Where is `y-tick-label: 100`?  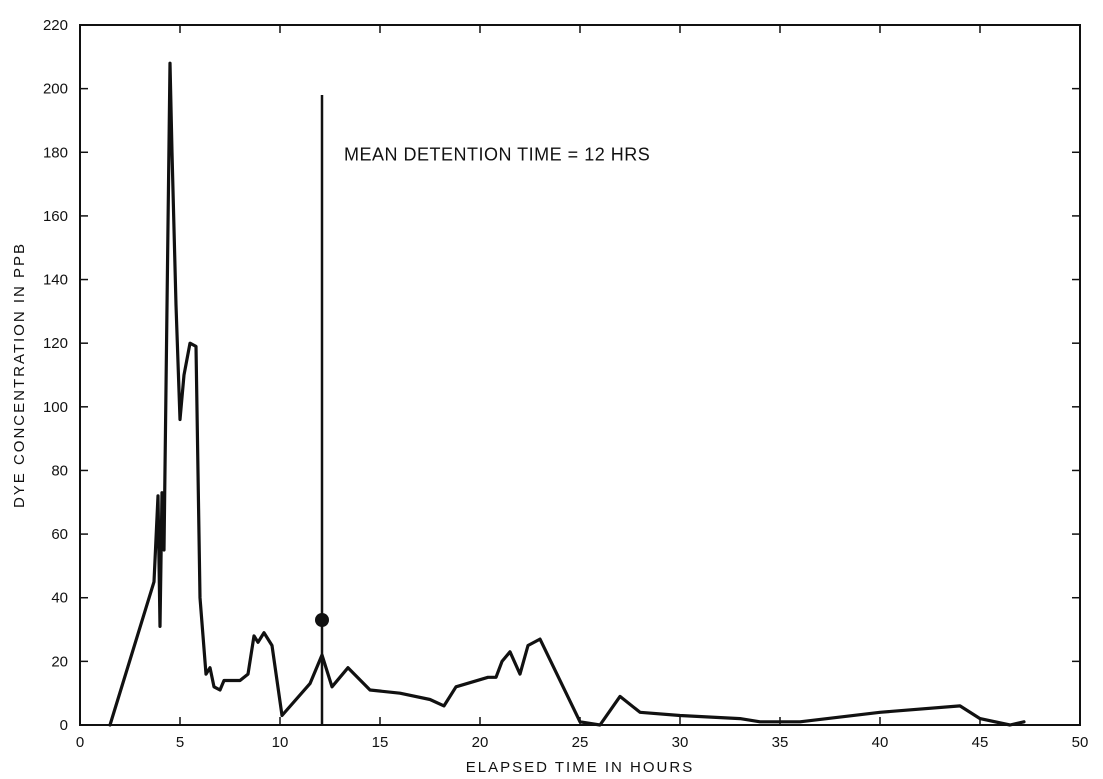 y-tick-label: 100 is located at coordinates (55, 407).